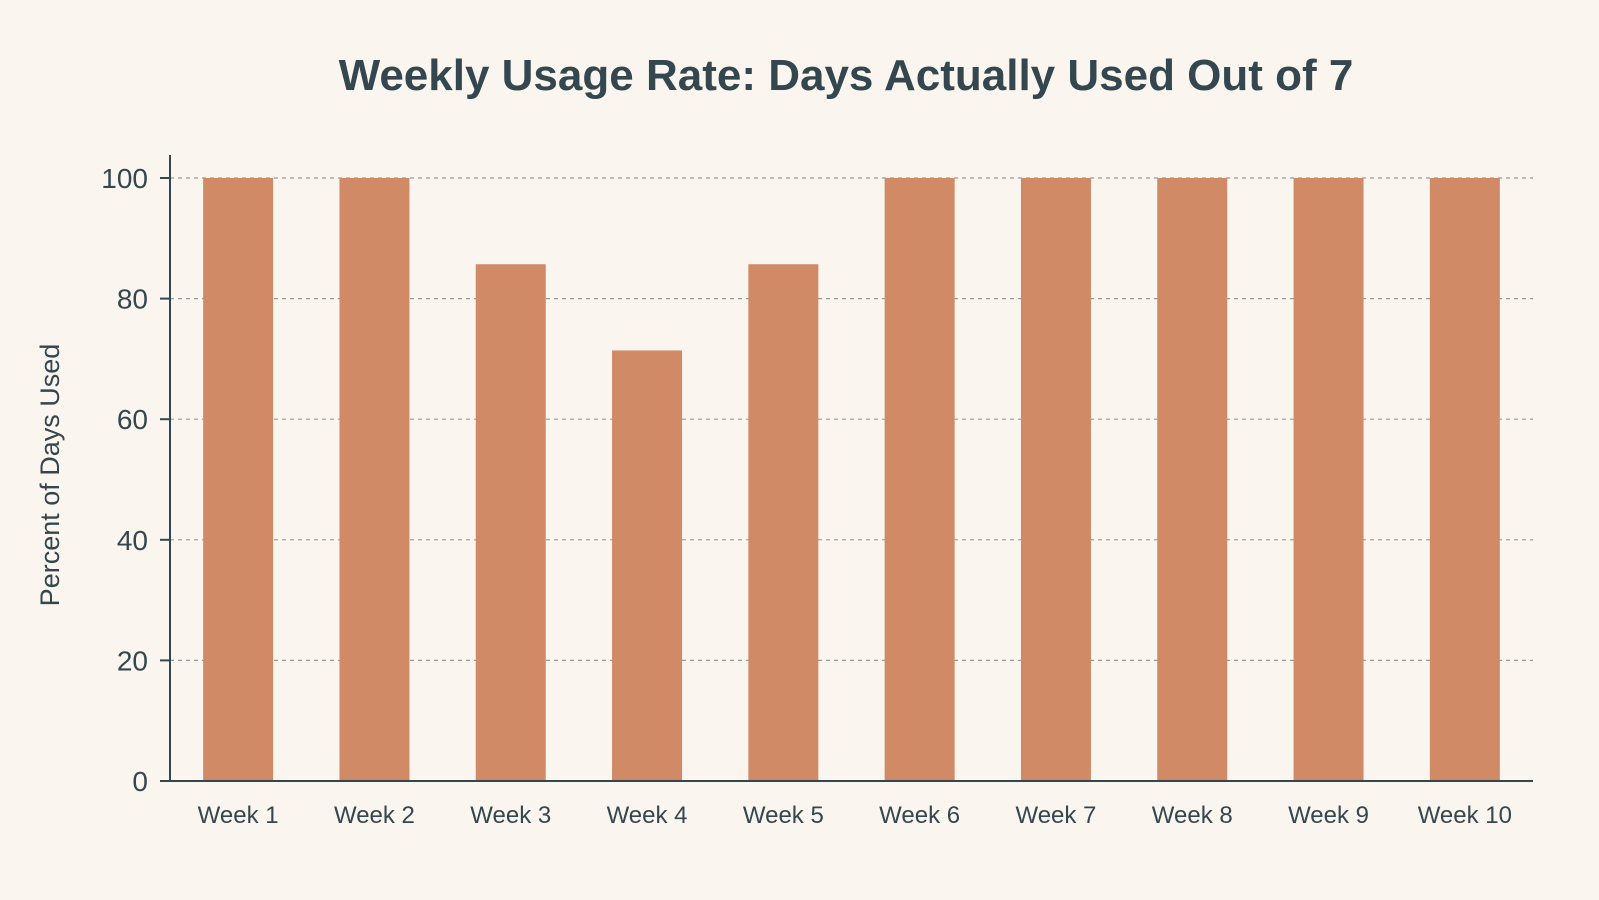 The height and width of the screenshot is (900, 1599). Describe the element at coordinates (1465, 815) in the screenshot. I see `x-category-label: Week 10` at that location.